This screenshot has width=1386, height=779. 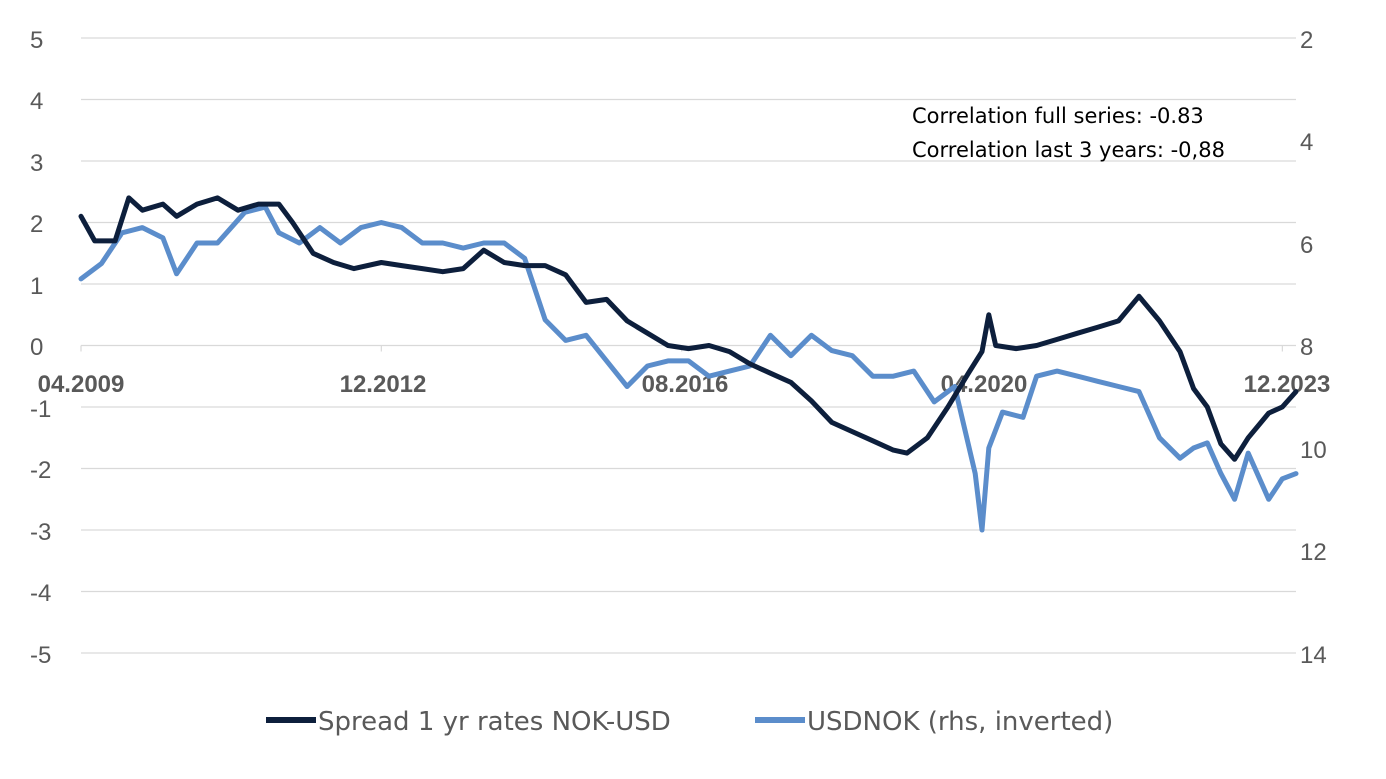 I want to click on right-tick-label: 14, so click(x=1313, y=655).